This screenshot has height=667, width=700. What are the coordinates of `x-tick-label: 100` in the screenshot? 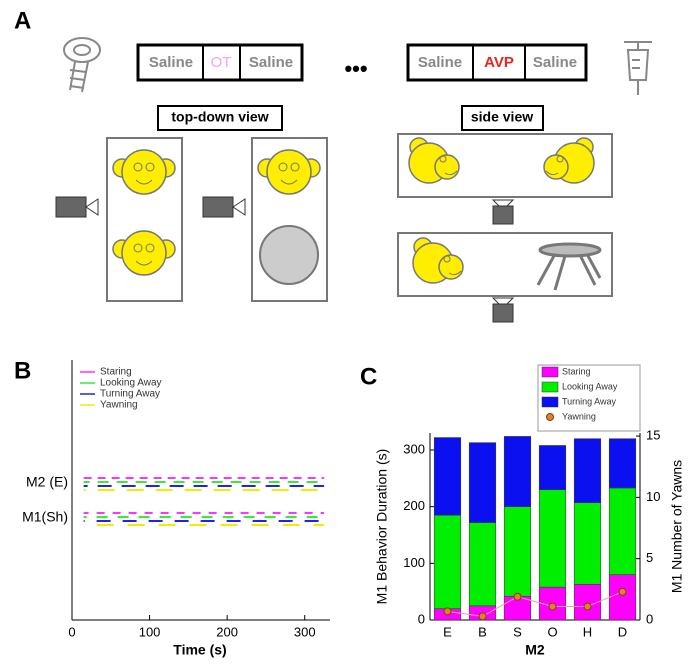 It's located at (150, 631).